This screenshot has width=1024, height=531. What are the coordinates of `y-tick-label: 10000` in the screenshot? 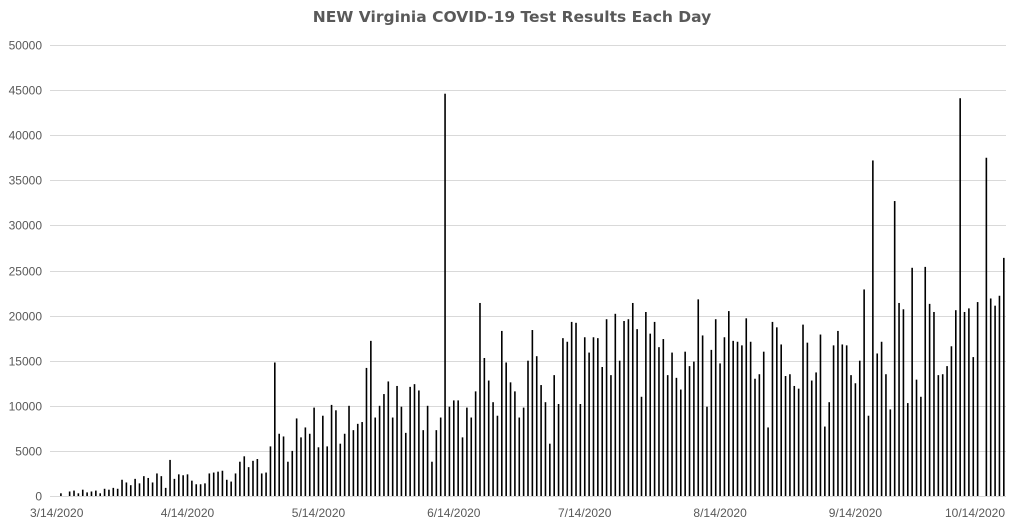 It's located at (26, 407).